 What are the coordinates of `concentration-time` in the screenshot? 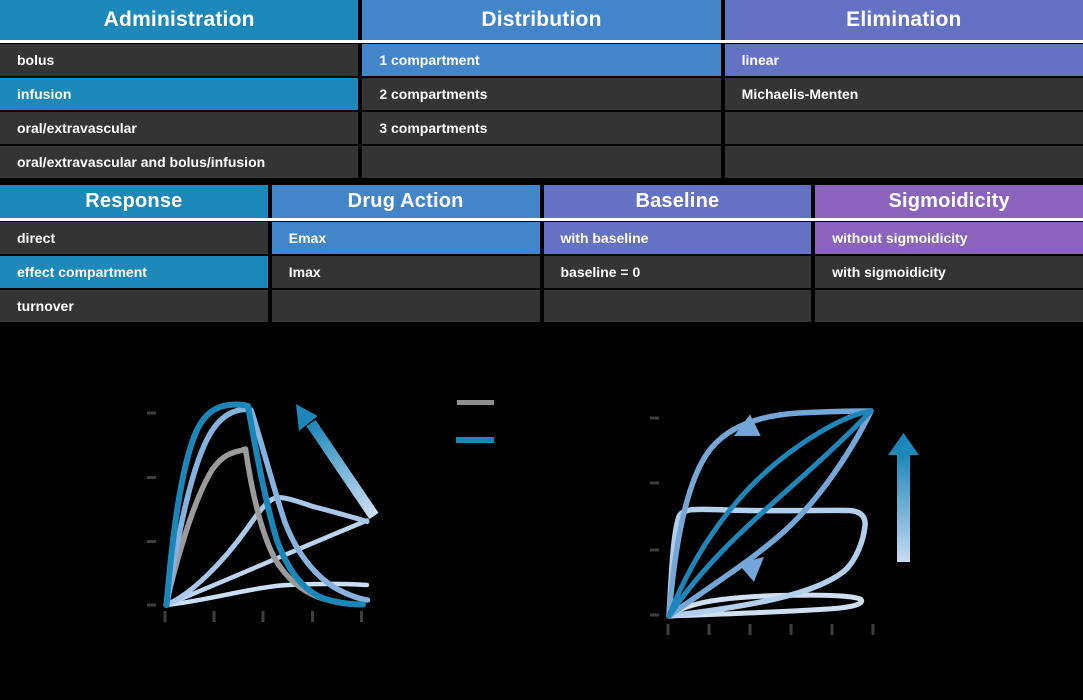 It's located at (263, 511).